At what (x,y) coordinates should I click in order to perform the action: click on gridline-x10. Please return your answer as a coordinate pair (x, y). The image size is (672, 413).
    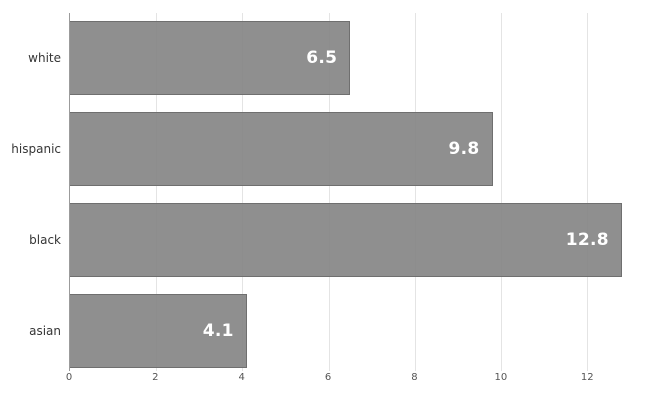
    Looking at the image, I should click on (502, 192).